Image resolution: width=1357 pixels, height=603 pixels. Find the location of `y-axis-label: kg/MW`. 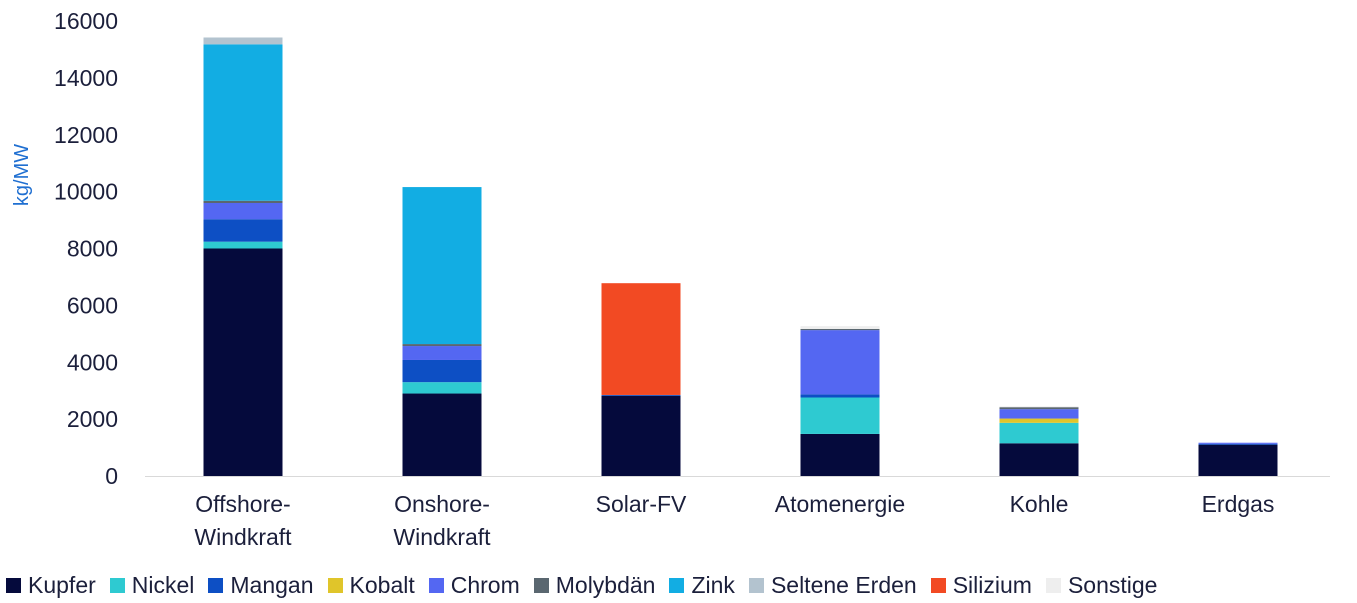

y-axis-label: kg/MW is located at coordinates (22, 175).